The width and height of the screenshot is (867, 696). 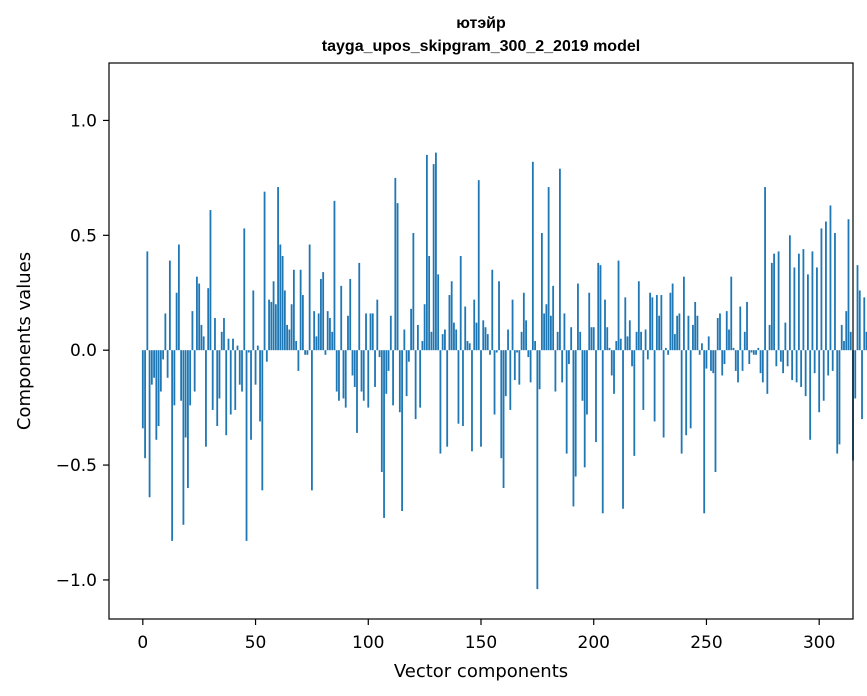 What do you see at coordinates (83, 121) in the screenshot?
I see `y-tick-label: 1.0` at bounding box center [83, 121].